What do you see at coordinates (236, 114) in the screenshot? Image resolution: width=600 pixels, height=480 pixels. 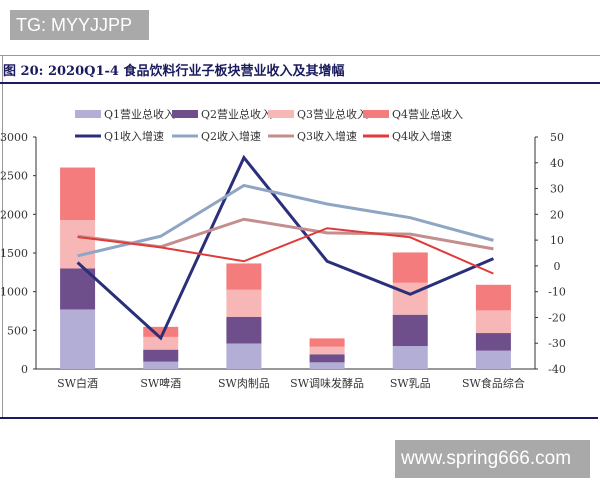 I see `legend-label: Q2营业总收入` at bounding box center [236, 114].